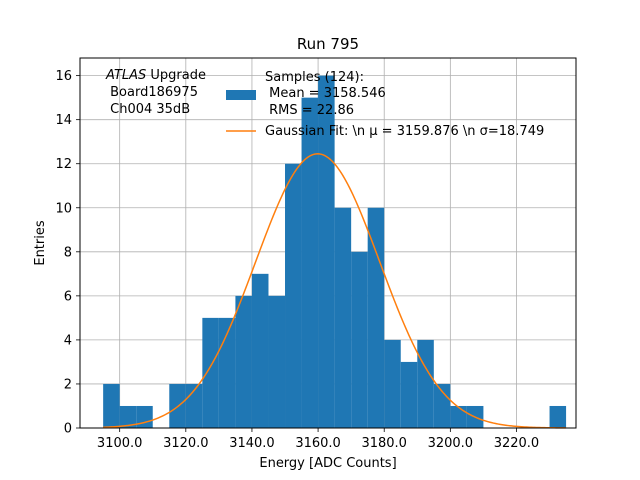 The width and height of the screenshot is (640, 480). What do you see at coordinates (318, 443) in the screenshot?
I see `x-tick-label: 3160.0` at bounding box center [318, 443].